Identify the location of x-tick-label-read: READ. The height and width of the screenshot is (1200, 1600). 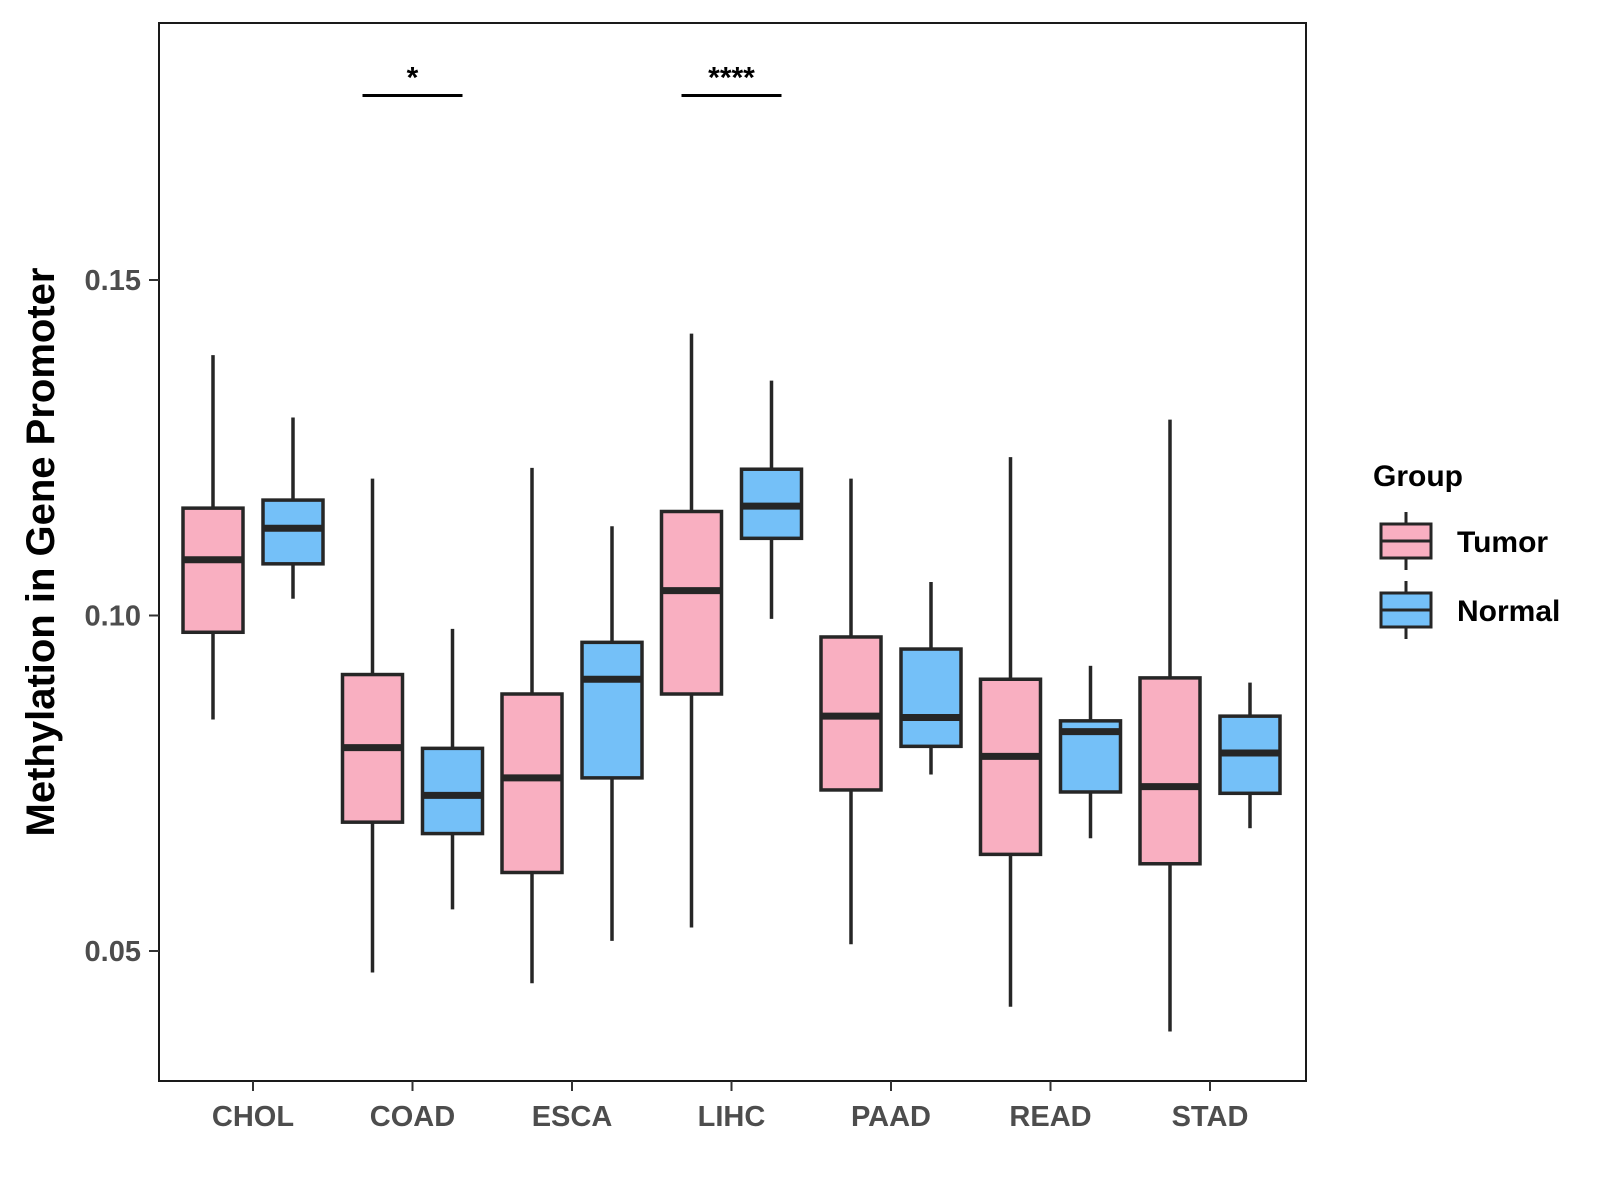
(1050, 1117).